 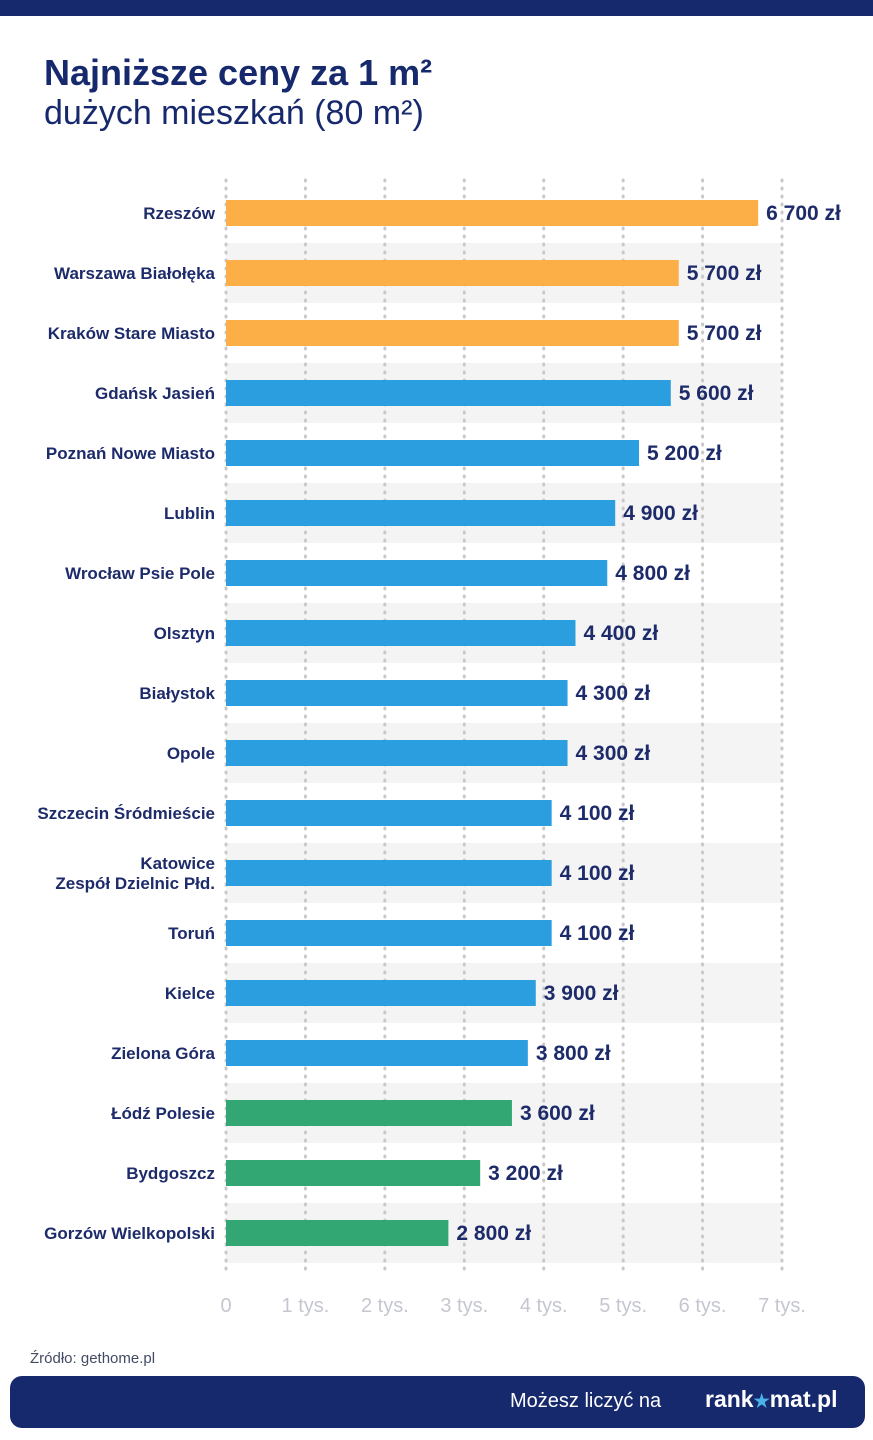 What do you see at coordinates (177, 693) in the screenshot?
I see `category-label: Białystok` at bounding box center [177, 693].